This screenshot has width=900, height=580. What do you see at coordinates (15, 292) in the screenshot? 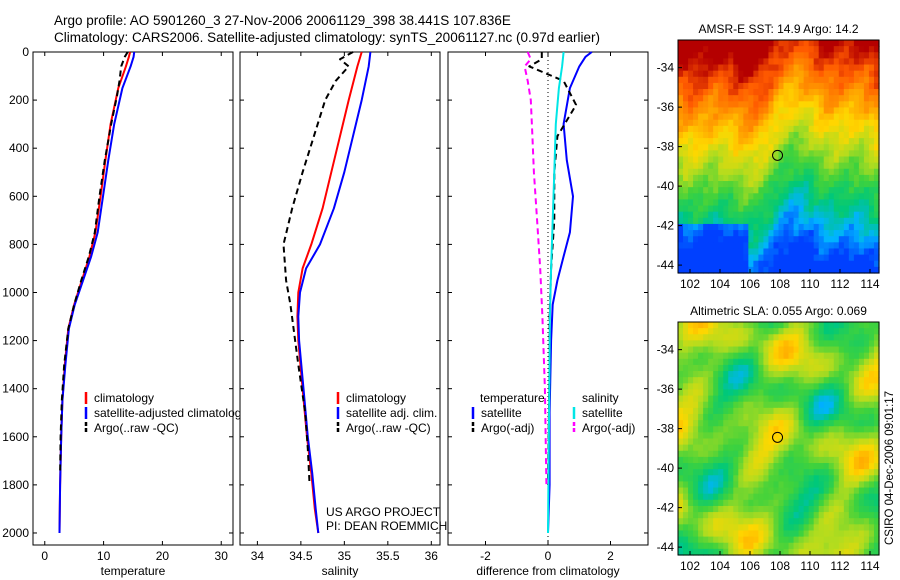
I see `depth-tick-label: 1000` at bounding box center [15, 292].